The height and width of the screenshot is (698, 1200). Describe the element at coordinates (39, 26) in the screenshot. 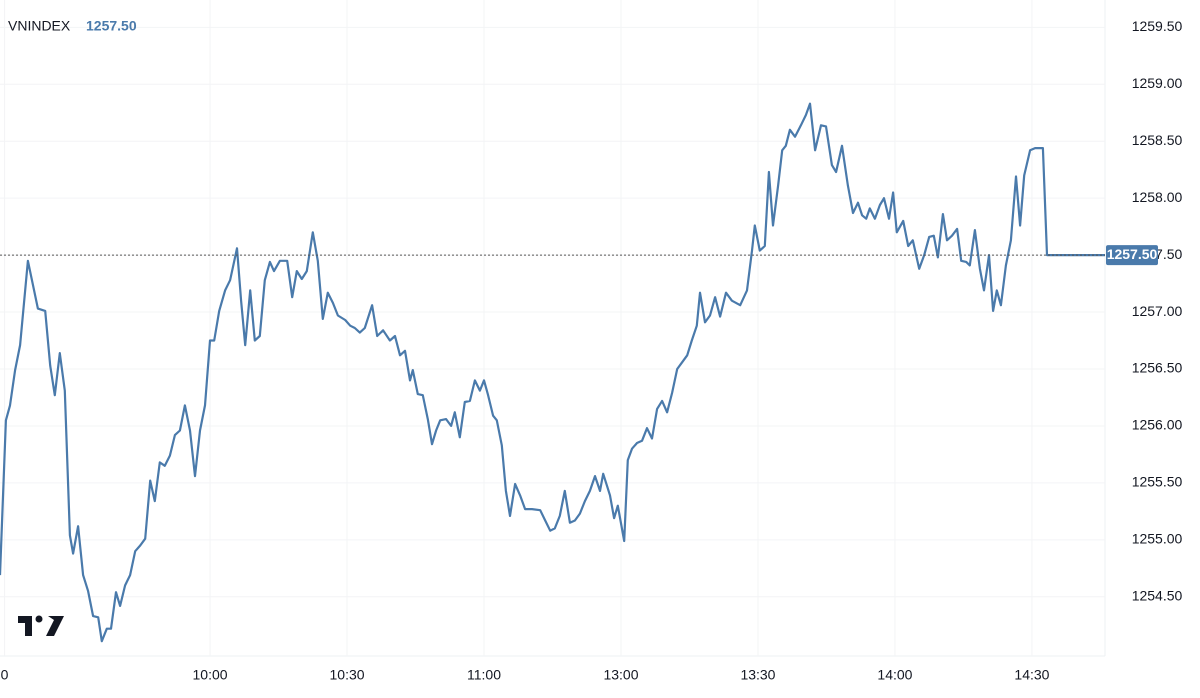

I see `symbol: VNINDEX` at that location.